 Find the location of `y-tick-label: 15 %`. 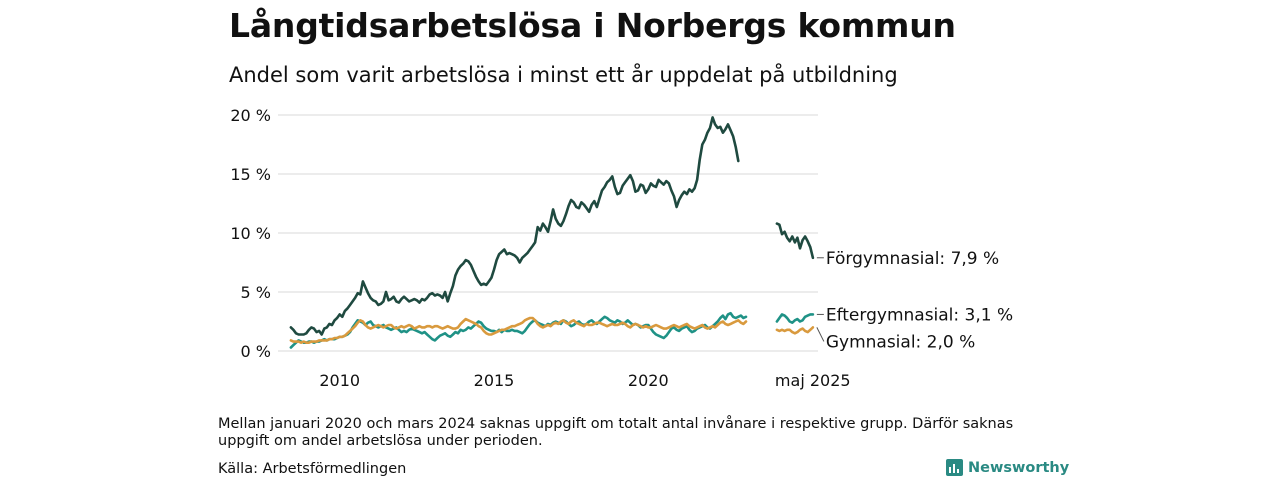

y-tick-label: 15 % is located at coordinates (250, 174).